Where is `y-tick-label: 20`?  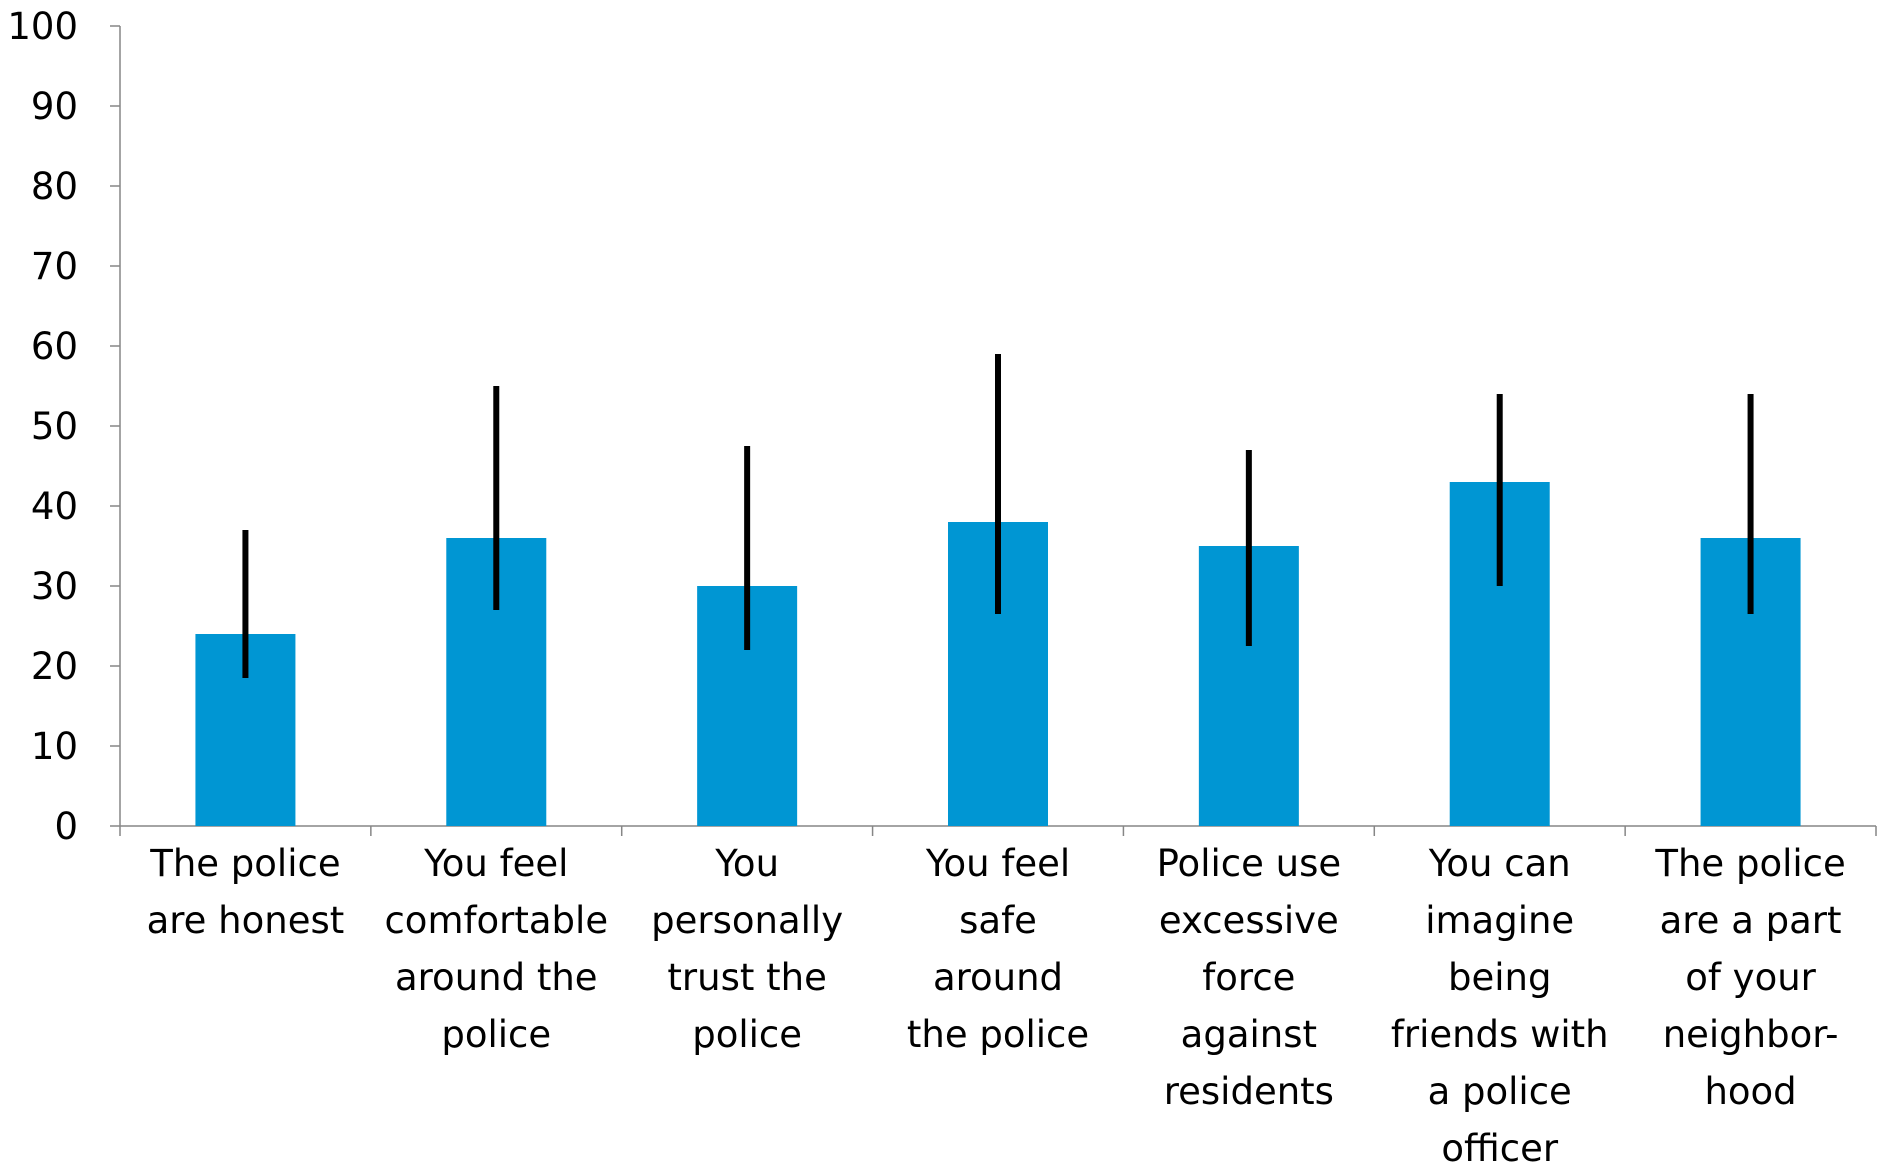
y-tick-label: 20 is located at coordinates (54, 666).